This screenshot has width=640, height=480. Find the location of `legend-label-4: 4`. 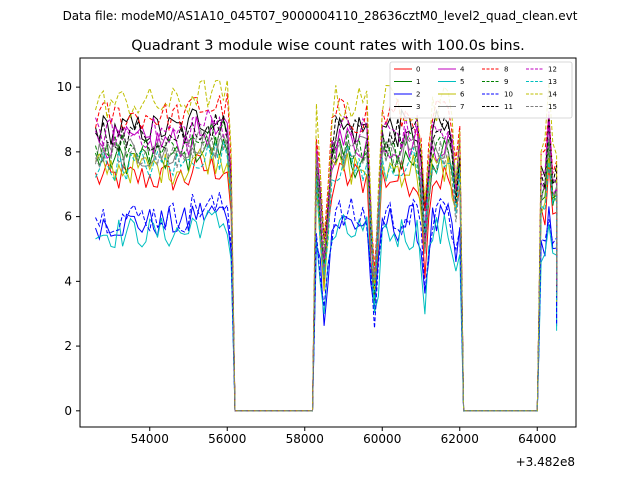

legend-label-4: 4 is located at coordinates (462, 70).